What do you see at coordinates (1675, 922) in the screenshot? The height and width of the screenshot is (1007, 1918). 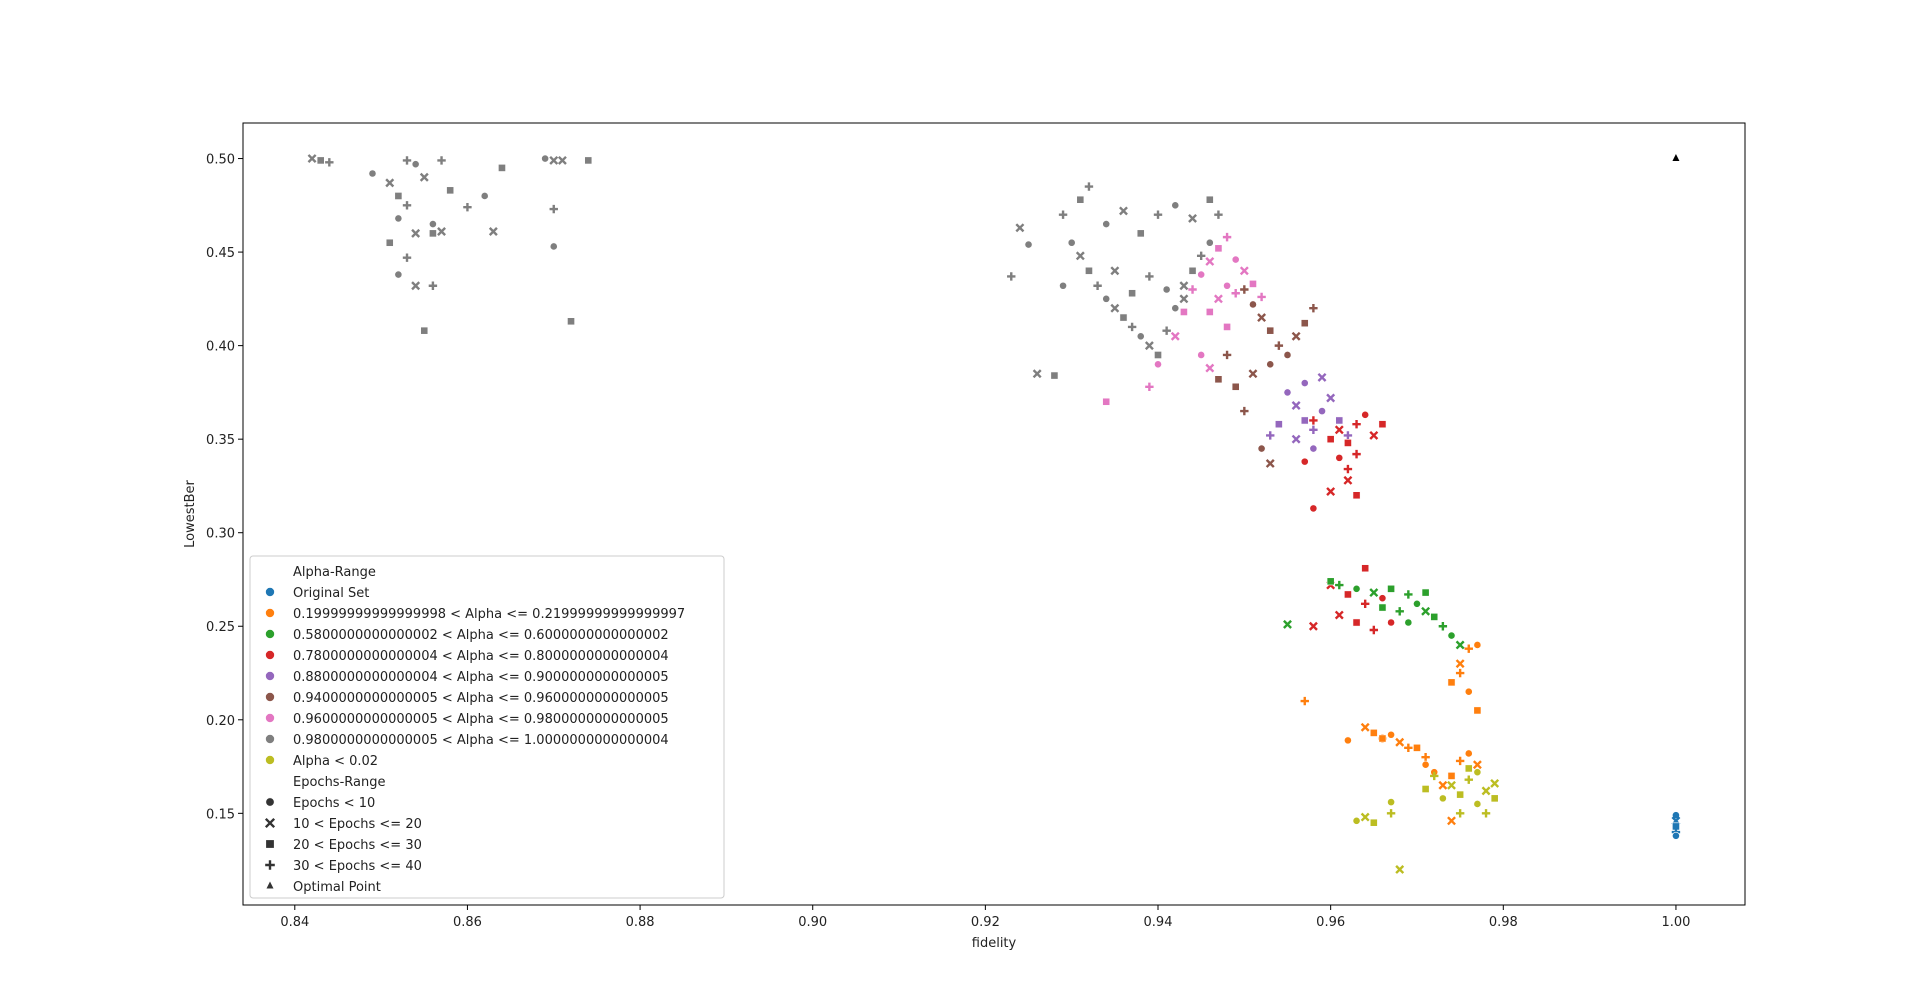 I see `x-tick-label: 1.00` at bounding box center [1675, 922].